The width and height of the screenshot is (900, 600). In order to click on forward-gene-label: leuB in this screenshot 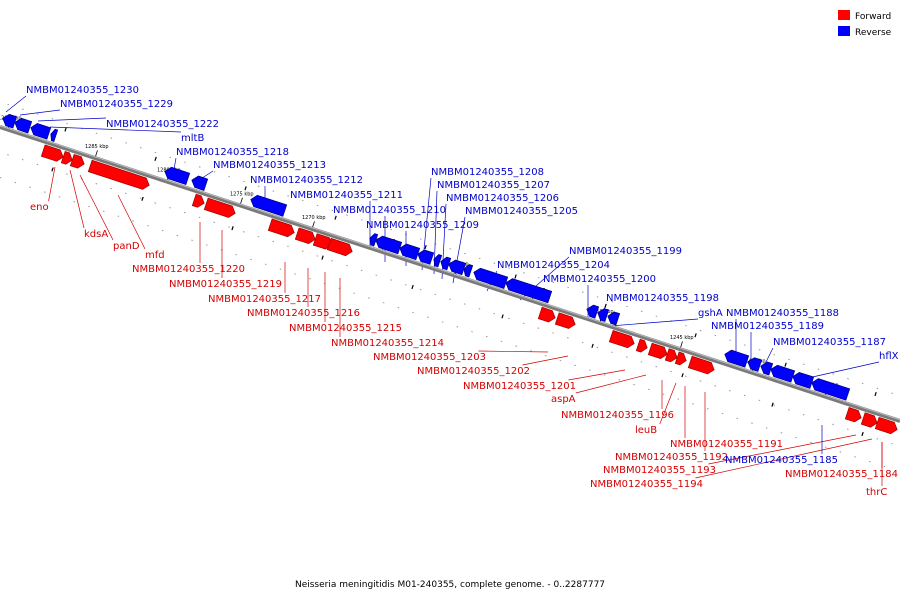, I will do `click(646, 430)`.